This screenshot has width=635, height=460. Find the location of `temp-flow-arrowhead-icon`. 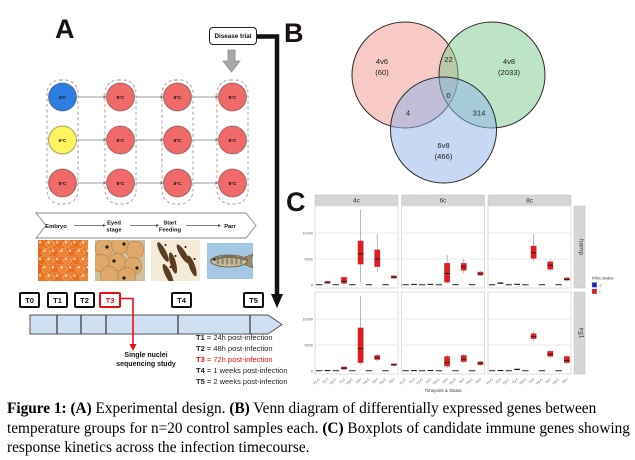

temp-flow-arrowhead-icon is located at coordinates (105, 140).